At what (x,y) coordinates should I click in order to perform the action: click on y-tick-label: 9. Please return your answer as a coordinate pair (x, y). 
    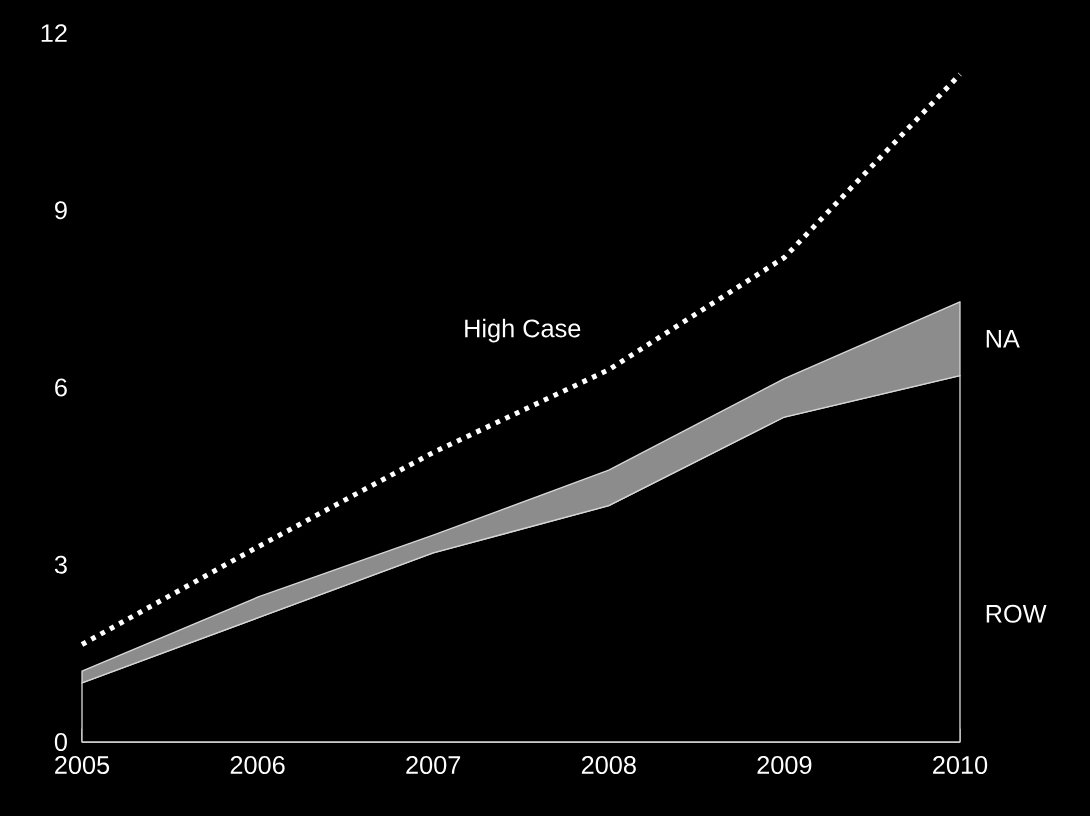
    Looking at the image, I should click on (61, 210).